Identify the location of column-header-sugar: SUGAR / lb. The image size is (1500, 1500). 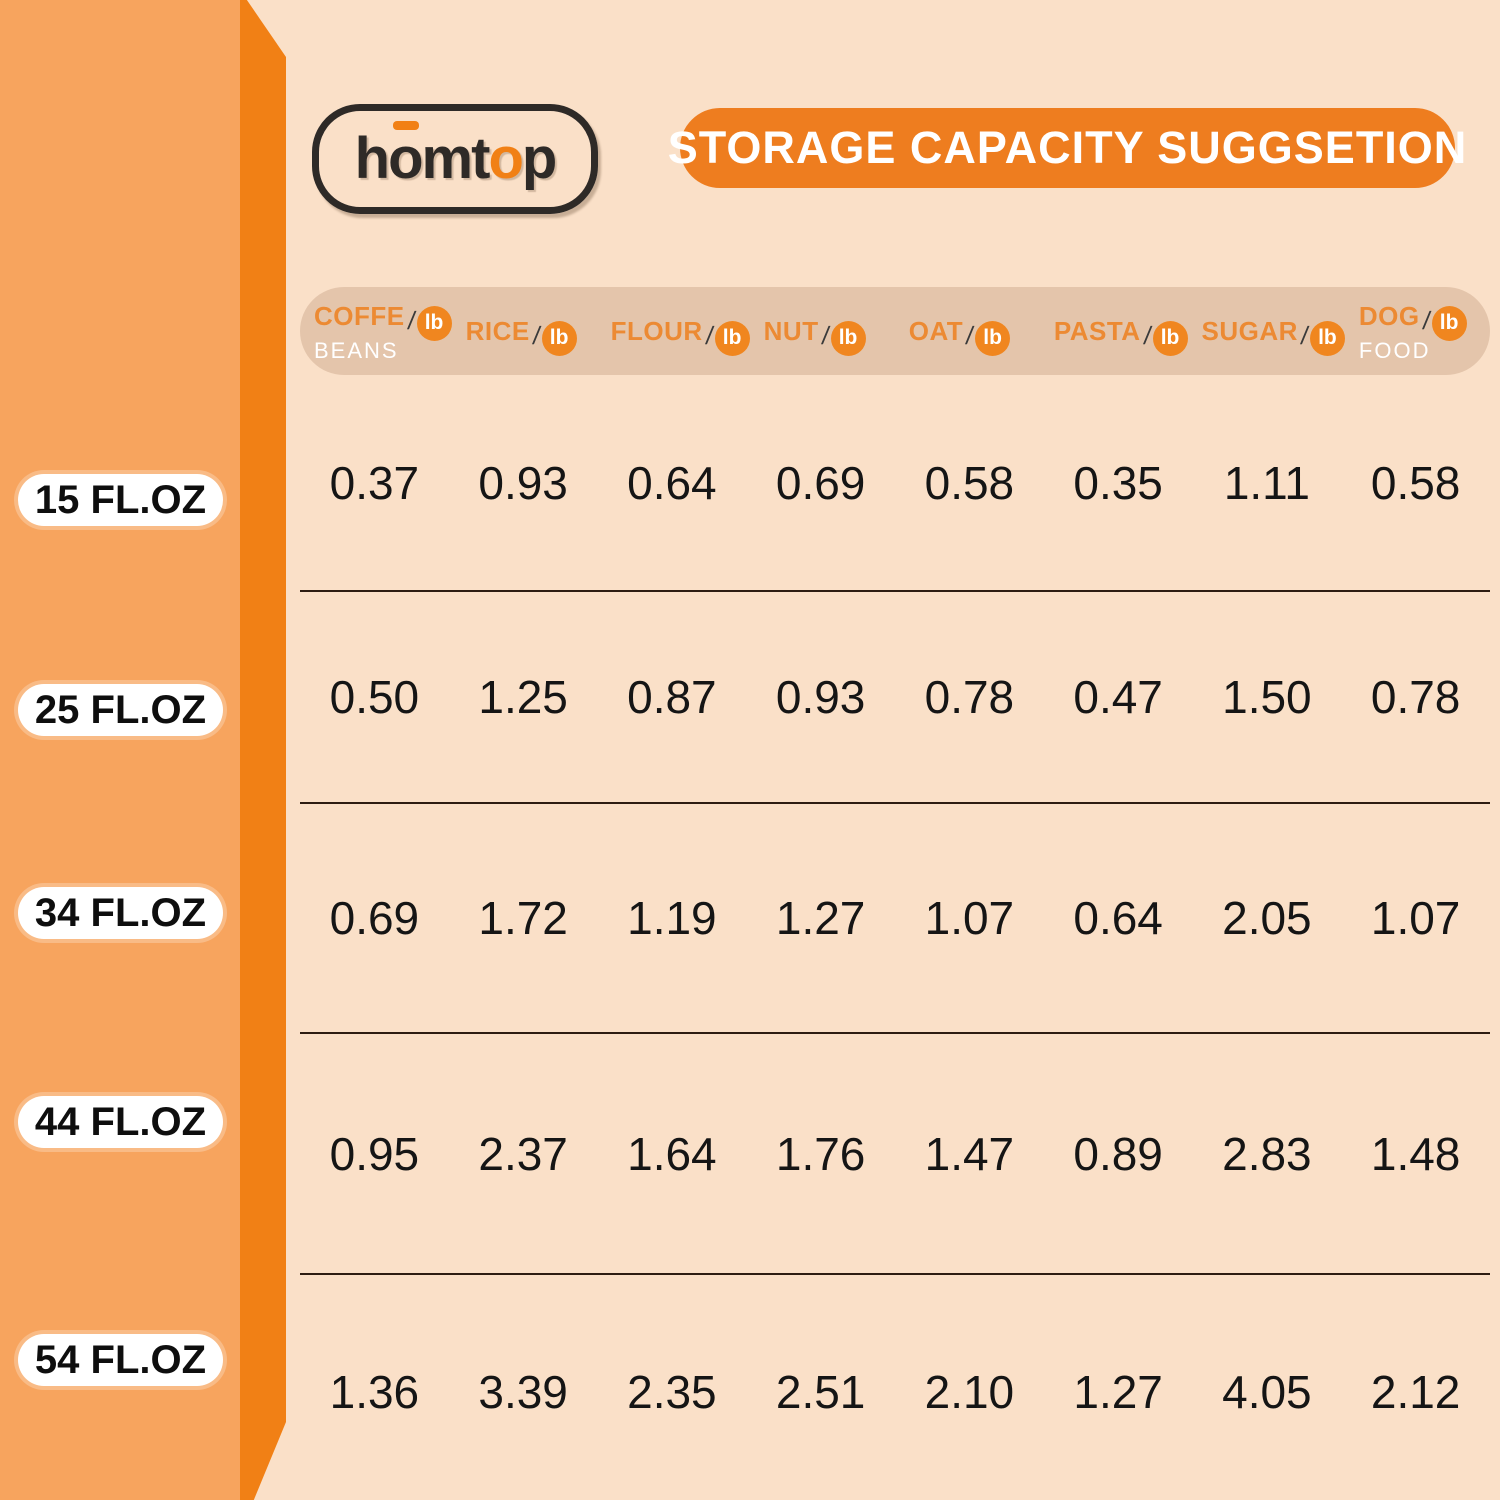
(1266, 335).